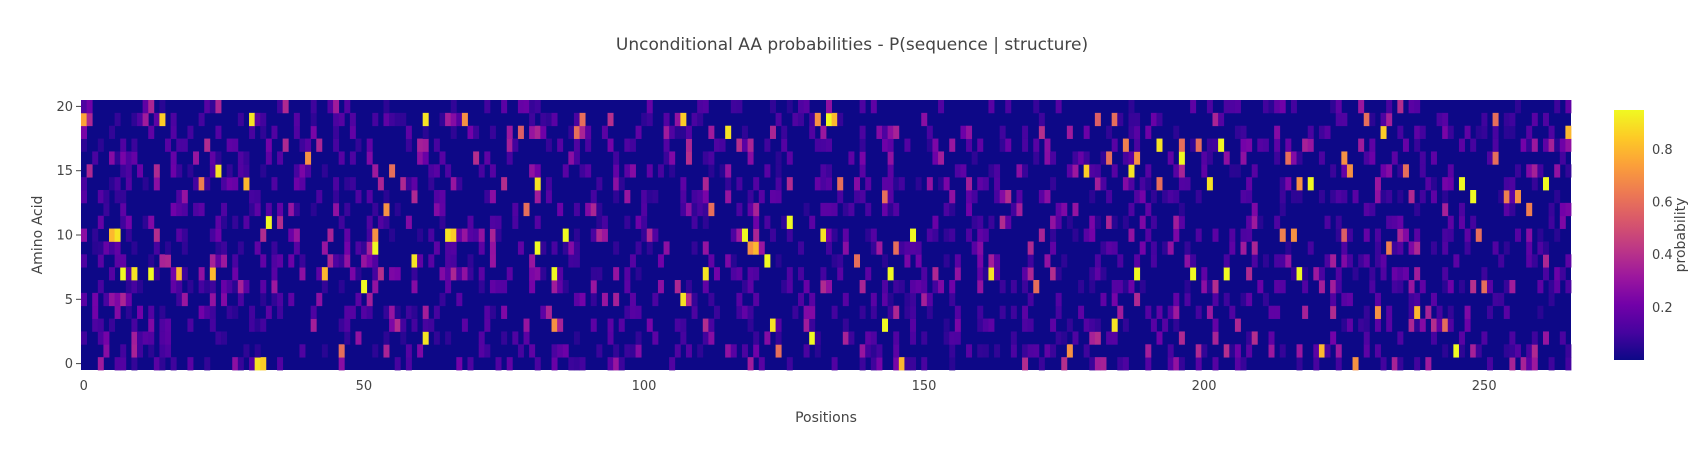 The height and width of the screenshot is (450, 1705). I want to click on y-axis-title: Amino Acid, so click(38, 235).